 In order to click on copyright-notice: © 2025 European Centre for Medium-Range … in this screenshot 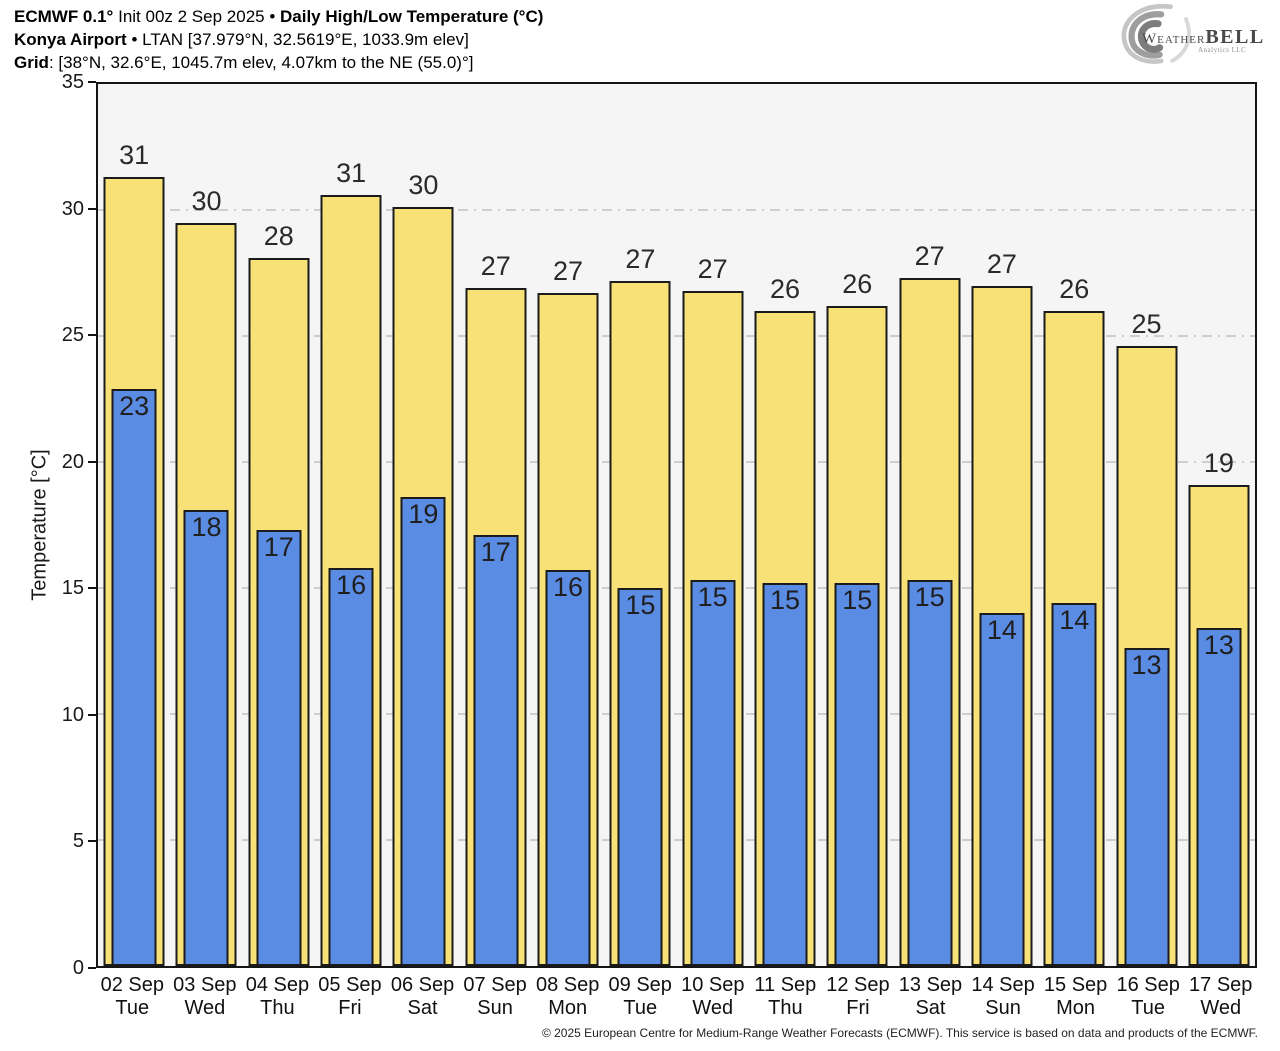, I will do `click(899, 1033)`.